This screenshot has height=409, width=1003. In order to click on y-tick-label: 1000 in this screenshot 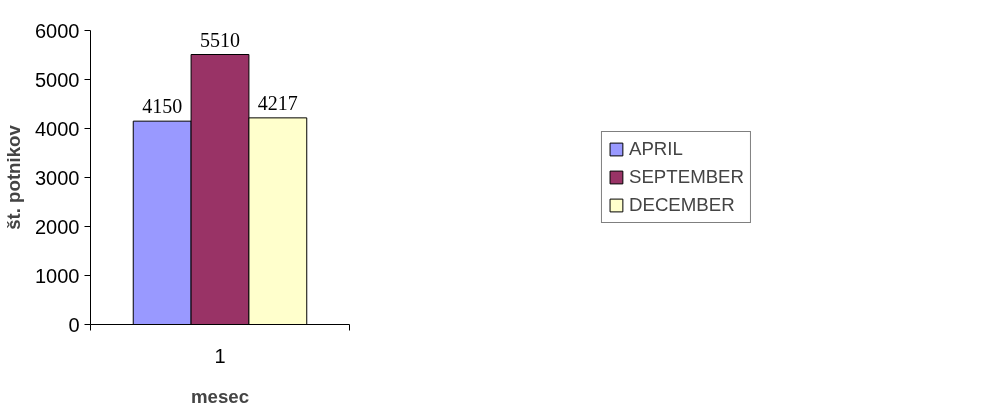, I will do `click(57, 275)`.